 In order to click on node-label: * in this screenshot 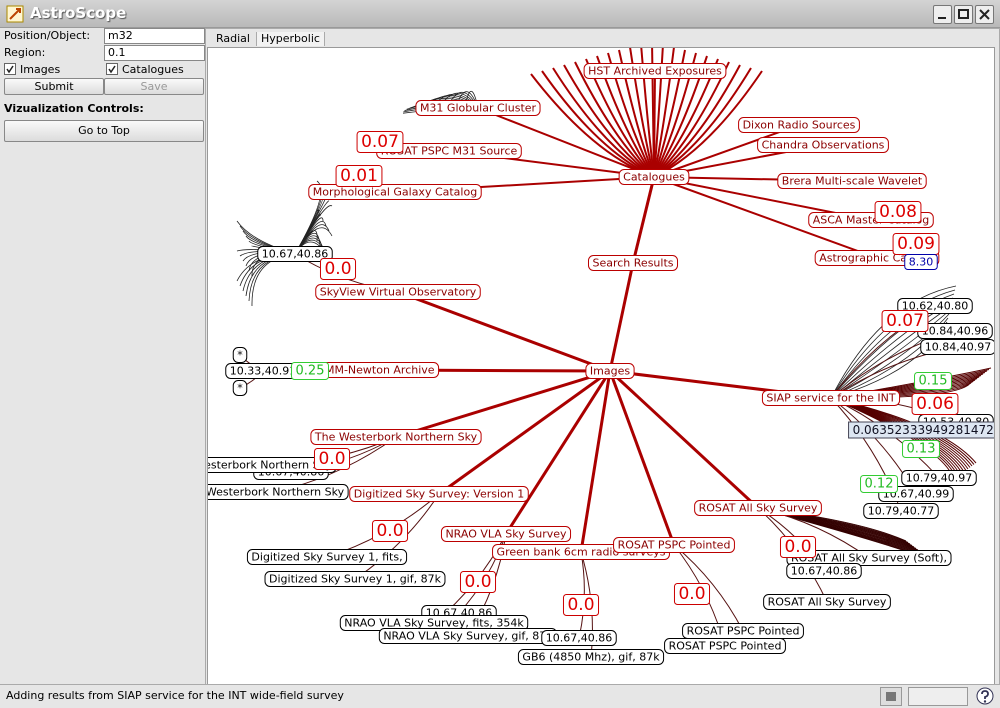, I will do `click(240, 388)`.